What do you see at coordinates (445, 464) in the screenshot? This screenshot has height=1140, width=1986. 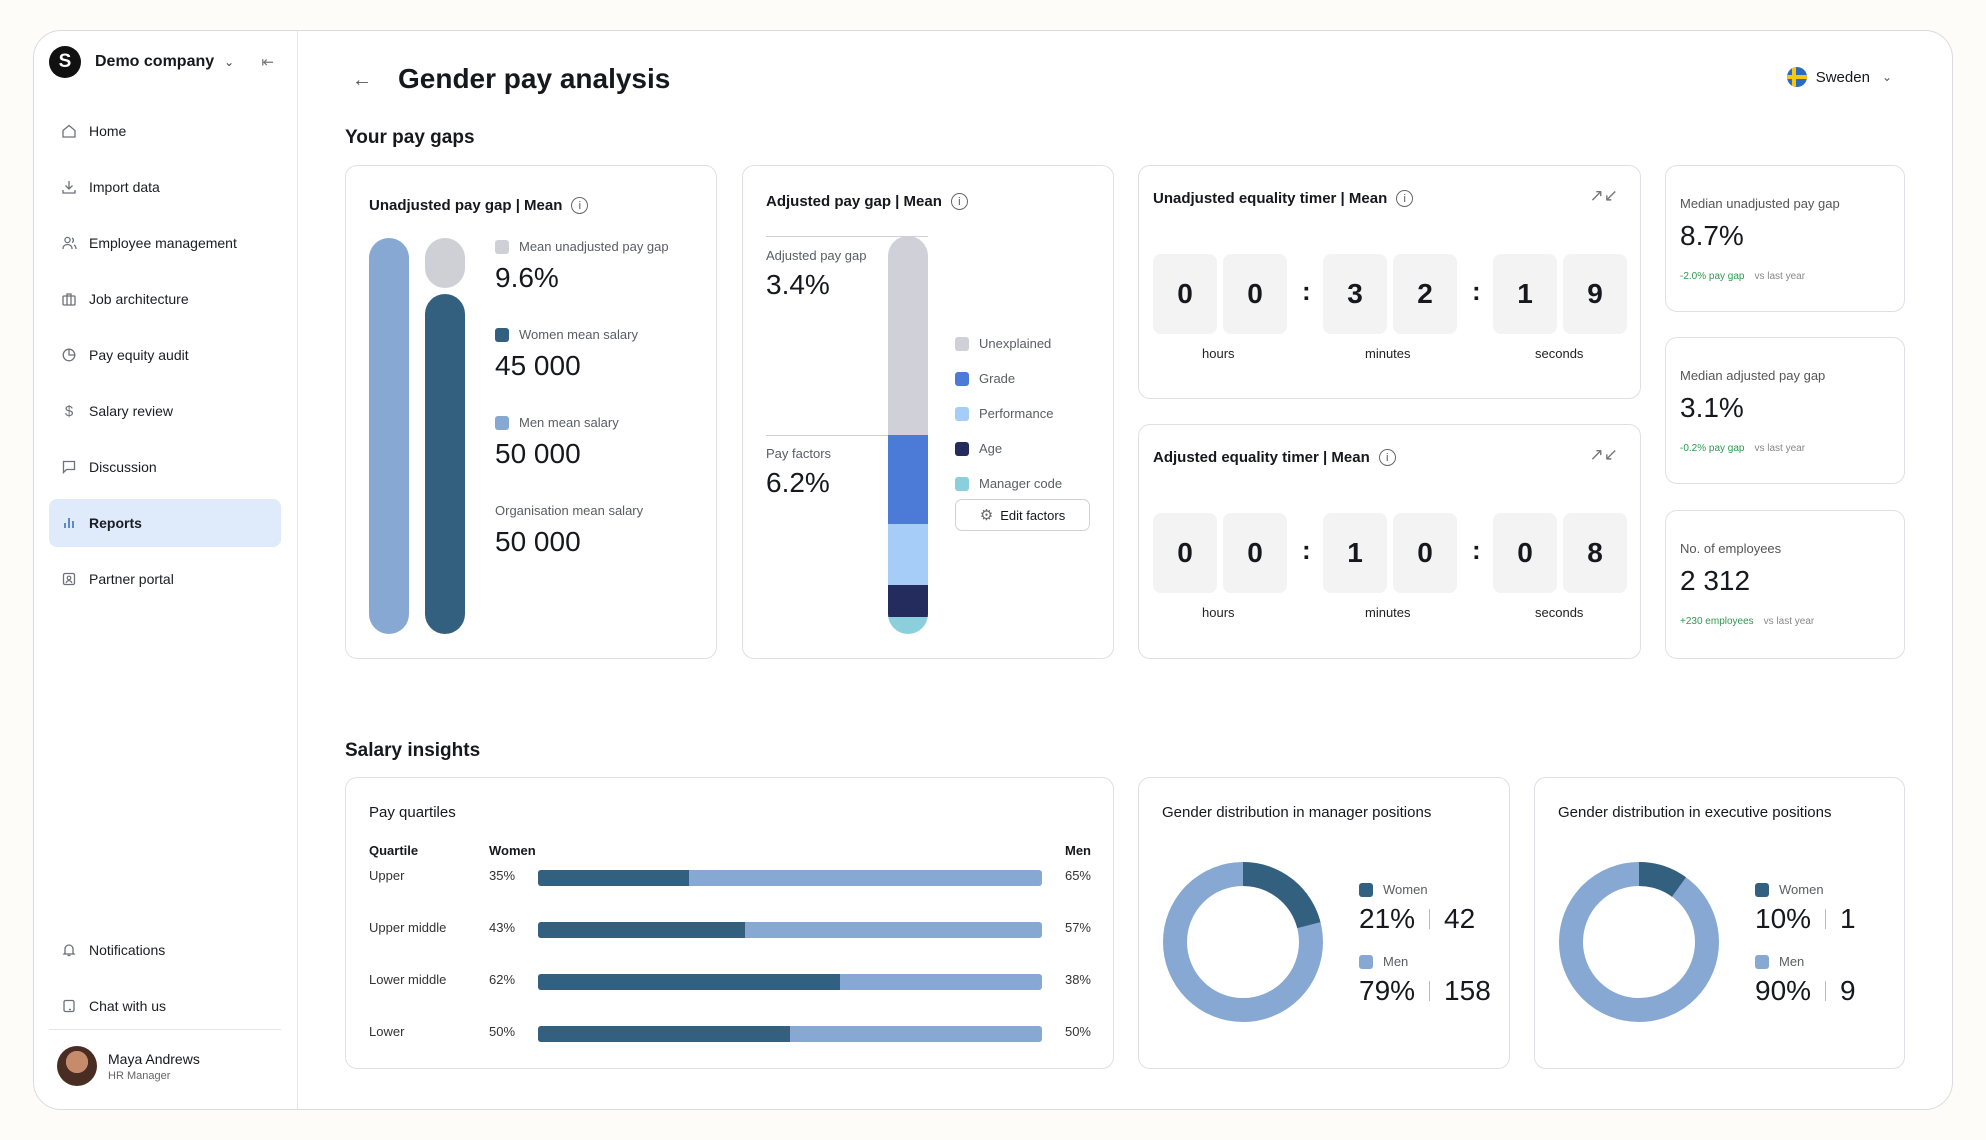 I see `women-salary-bar` at bounding box center [445, 464].